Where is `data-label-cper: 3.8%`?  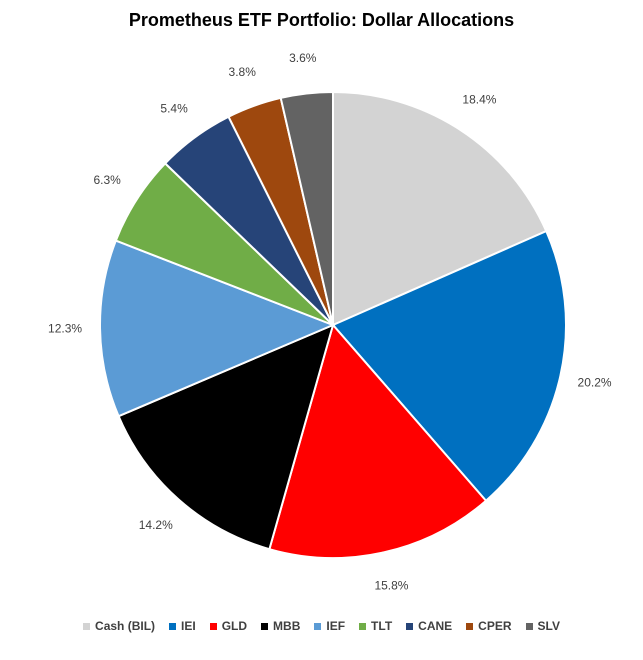 data-label-cper: 3.8% is located at coordinates (243, 72).